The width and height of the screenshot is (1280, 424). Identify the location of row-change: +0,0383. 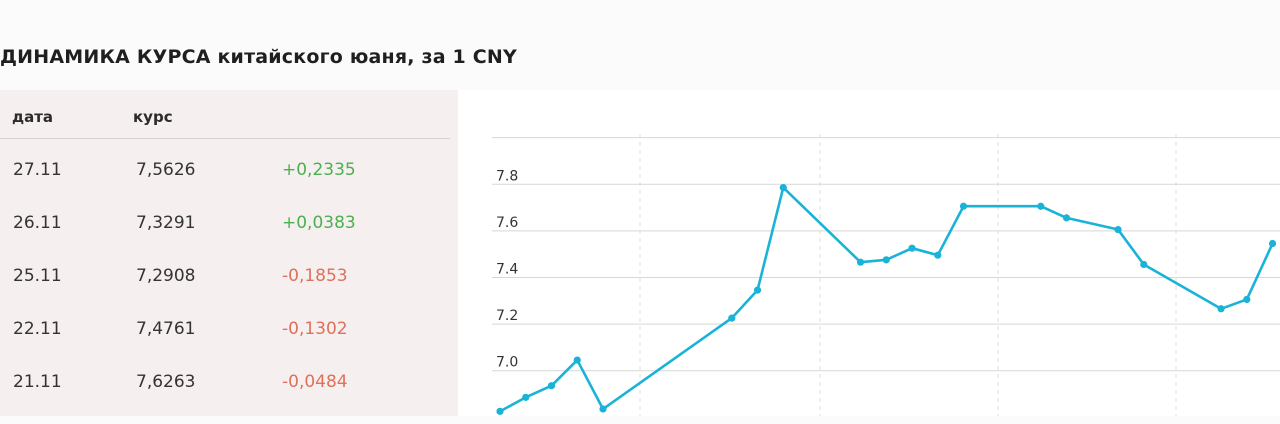
(319, 223).